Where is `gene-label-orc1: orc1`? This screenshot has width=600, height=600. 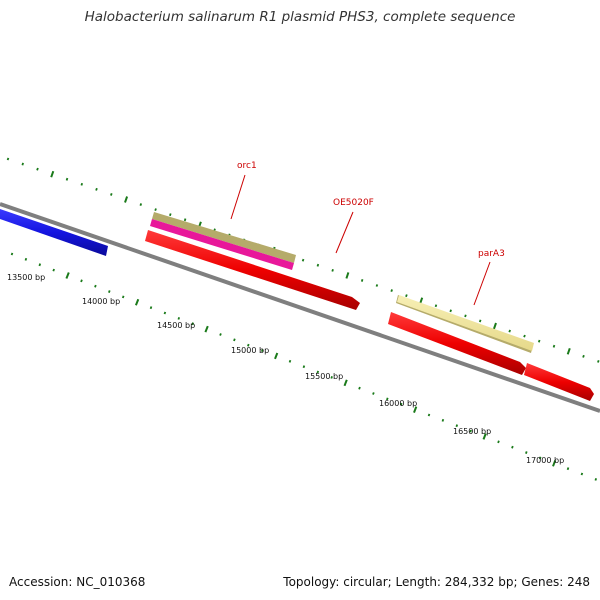
gene-label-orc1: orc1 is located at coordinates (247, 166).